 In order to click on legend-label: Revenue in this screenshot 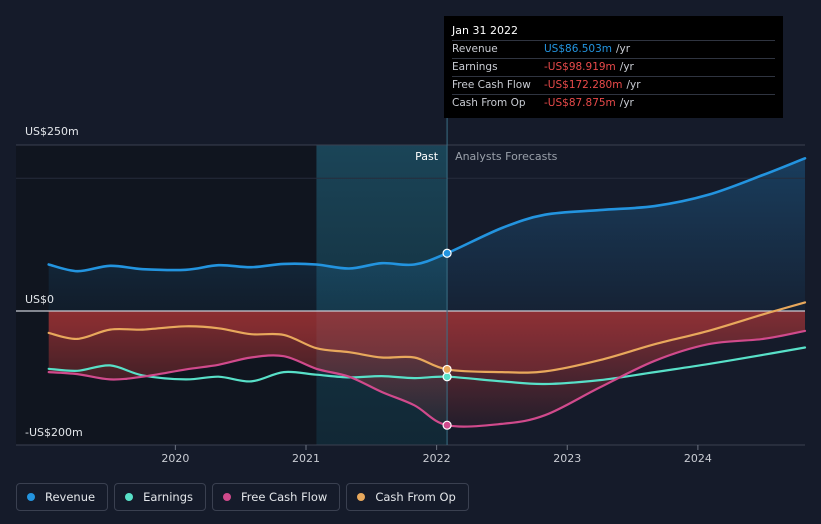, I will do `click(70, 497)`.